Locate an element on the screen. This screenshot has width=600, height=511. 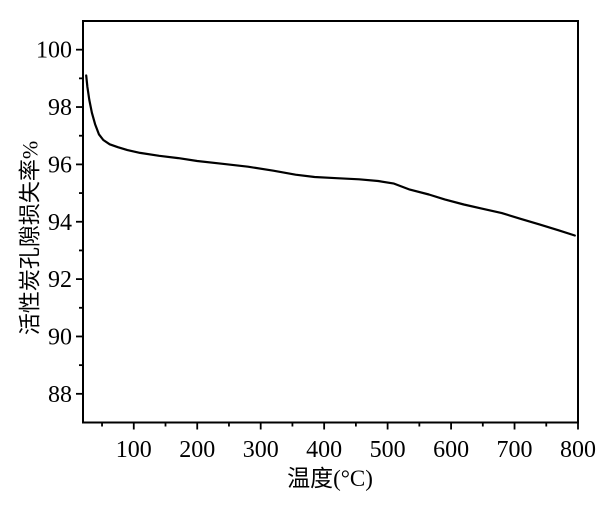
x-tick-label: 800 is located at coordinates (578, 450).